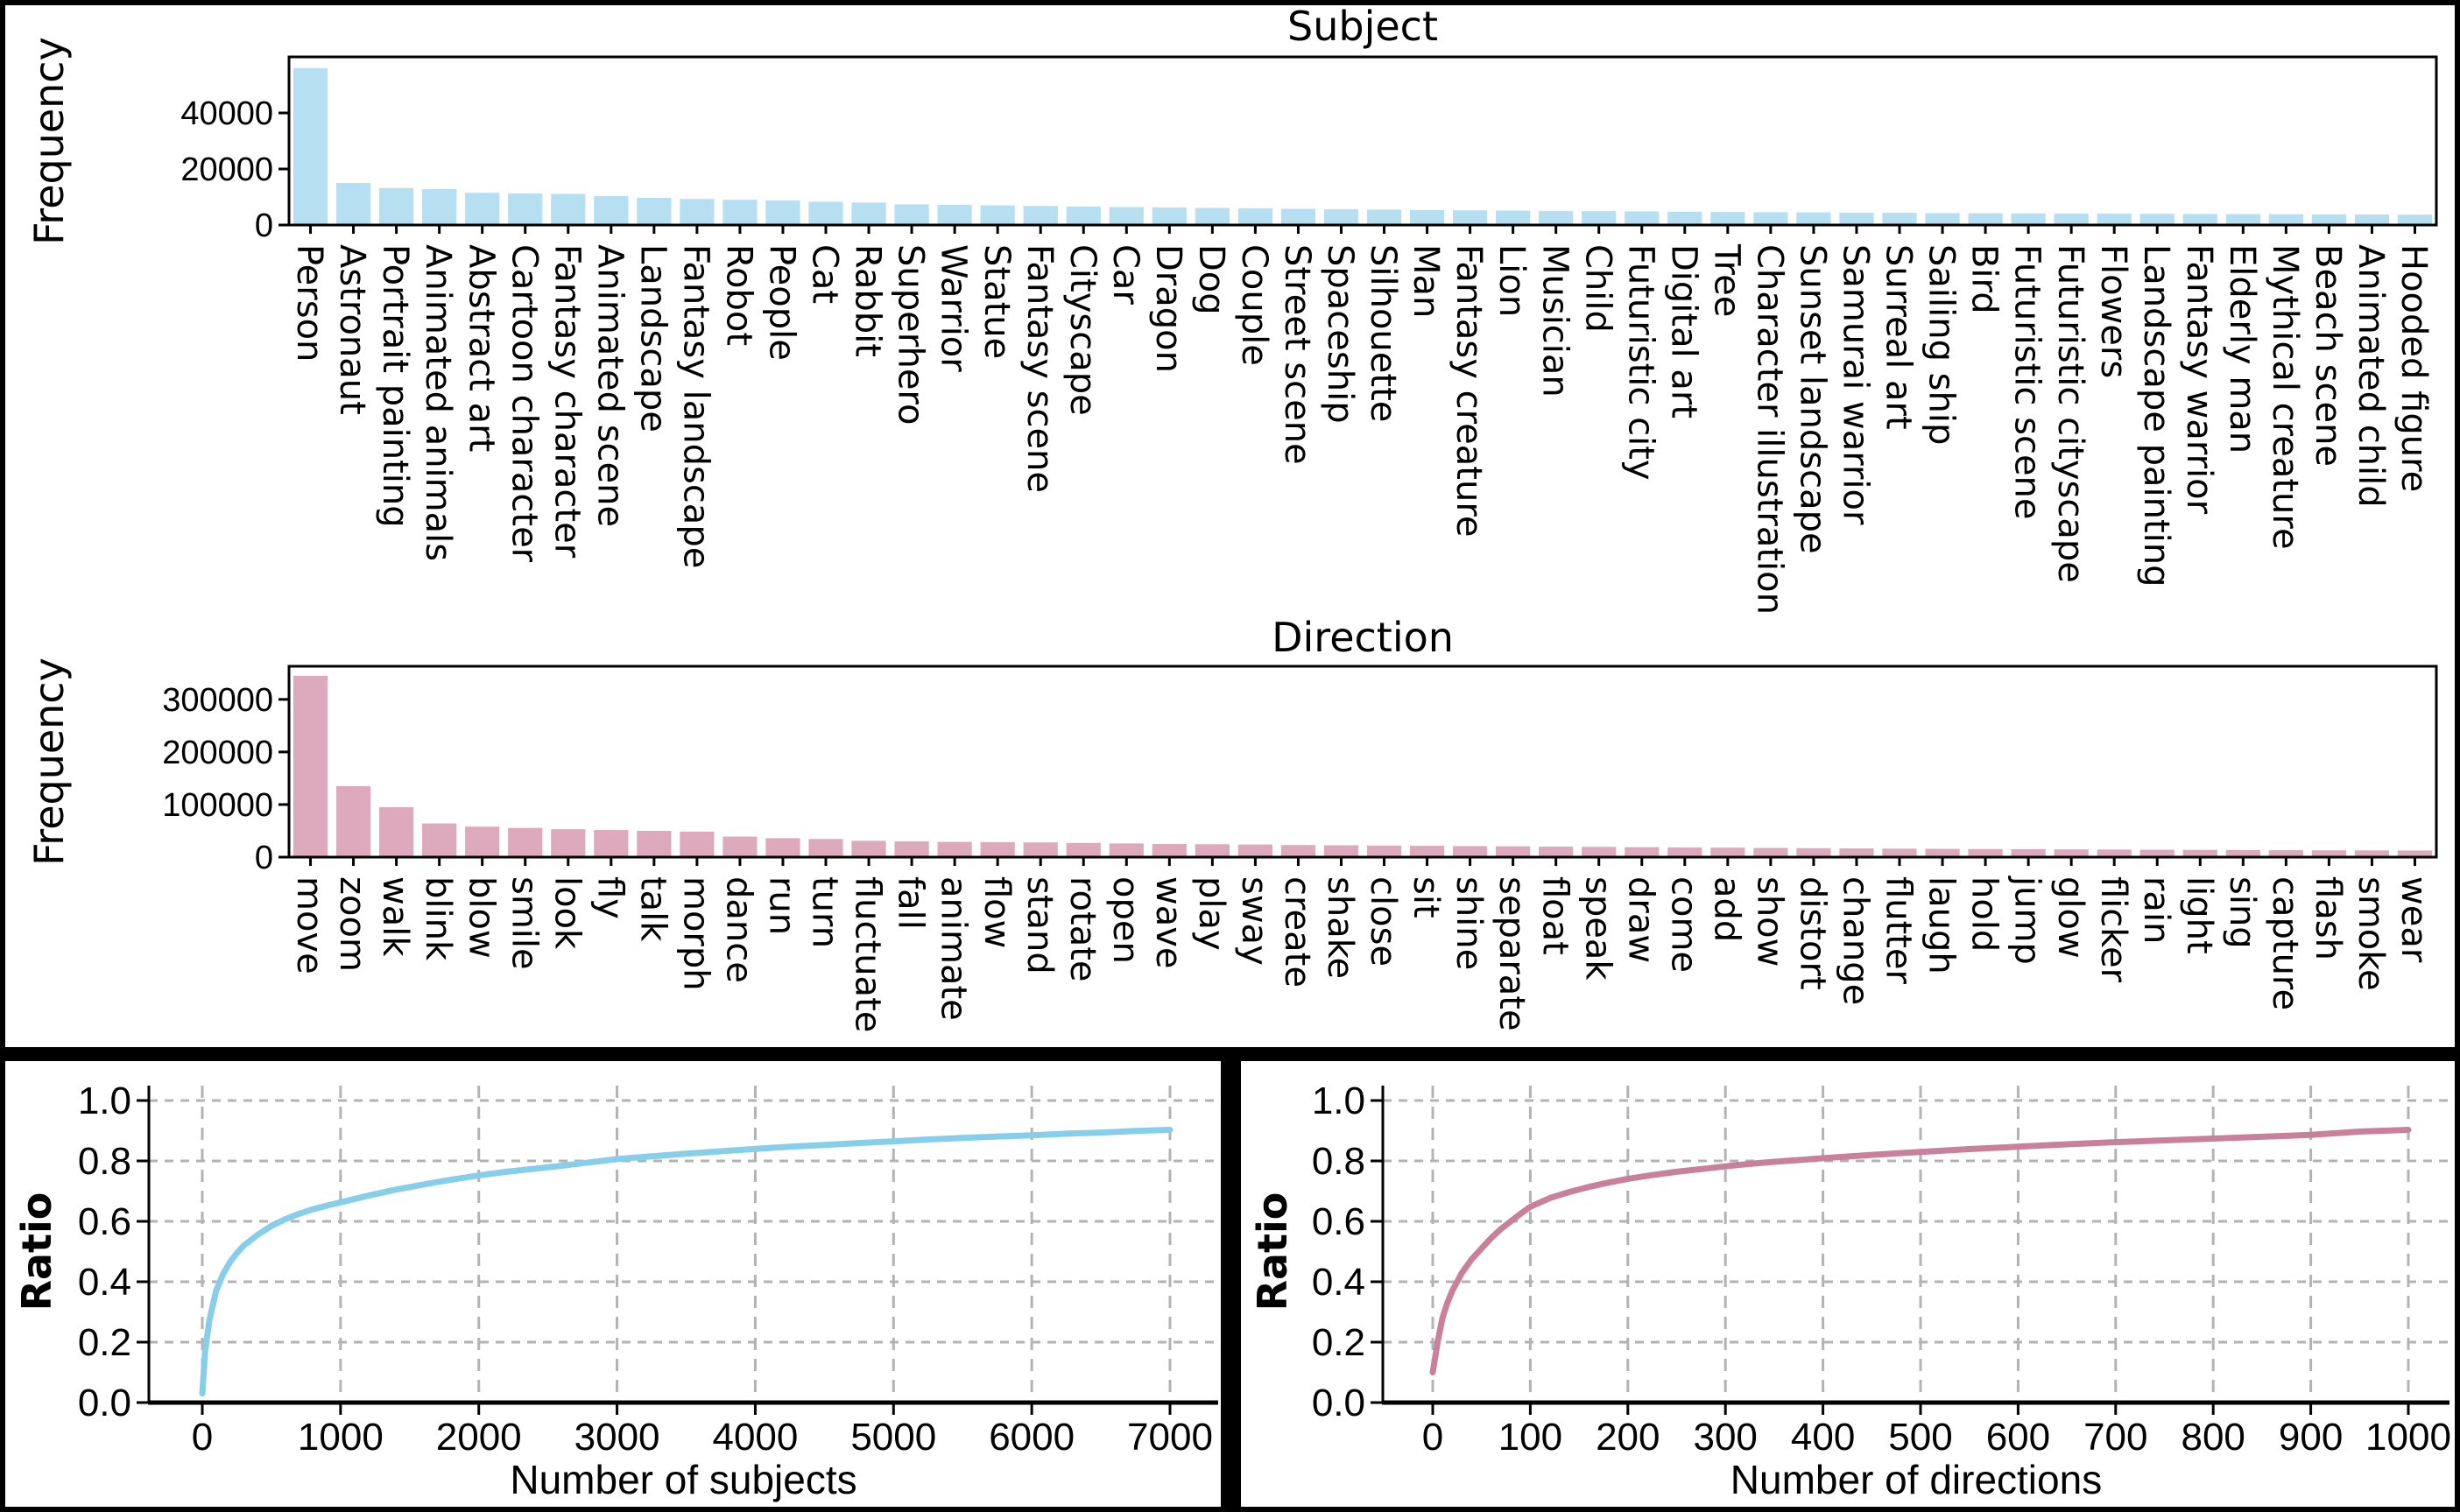 This screenshot has width=2460, height=1512. I want to click on category-label: Fantasy warrior, so click(2199, 380).